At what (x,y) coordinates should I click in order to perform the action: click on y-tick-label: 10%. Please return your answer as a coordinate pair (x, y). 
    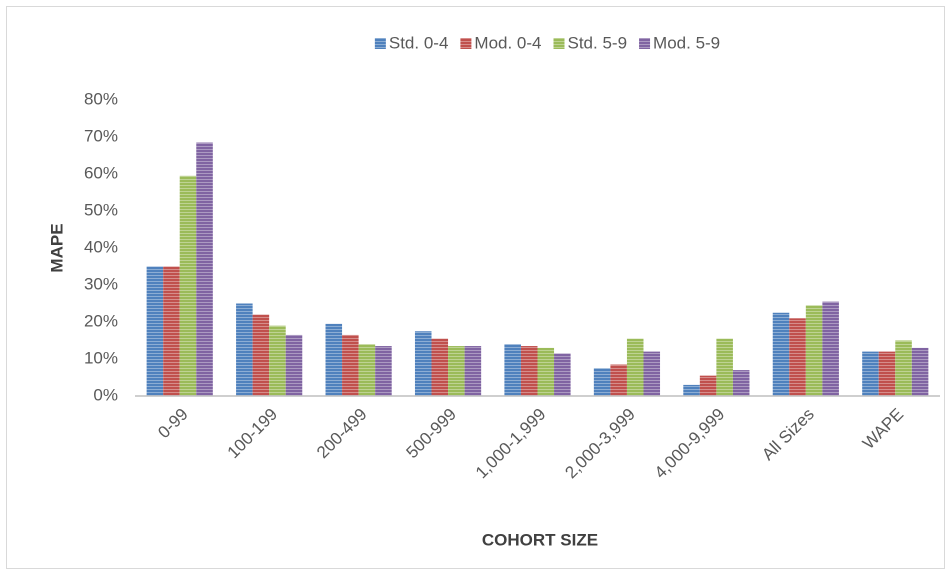
    Looking at the image, I should click on (101, 357).